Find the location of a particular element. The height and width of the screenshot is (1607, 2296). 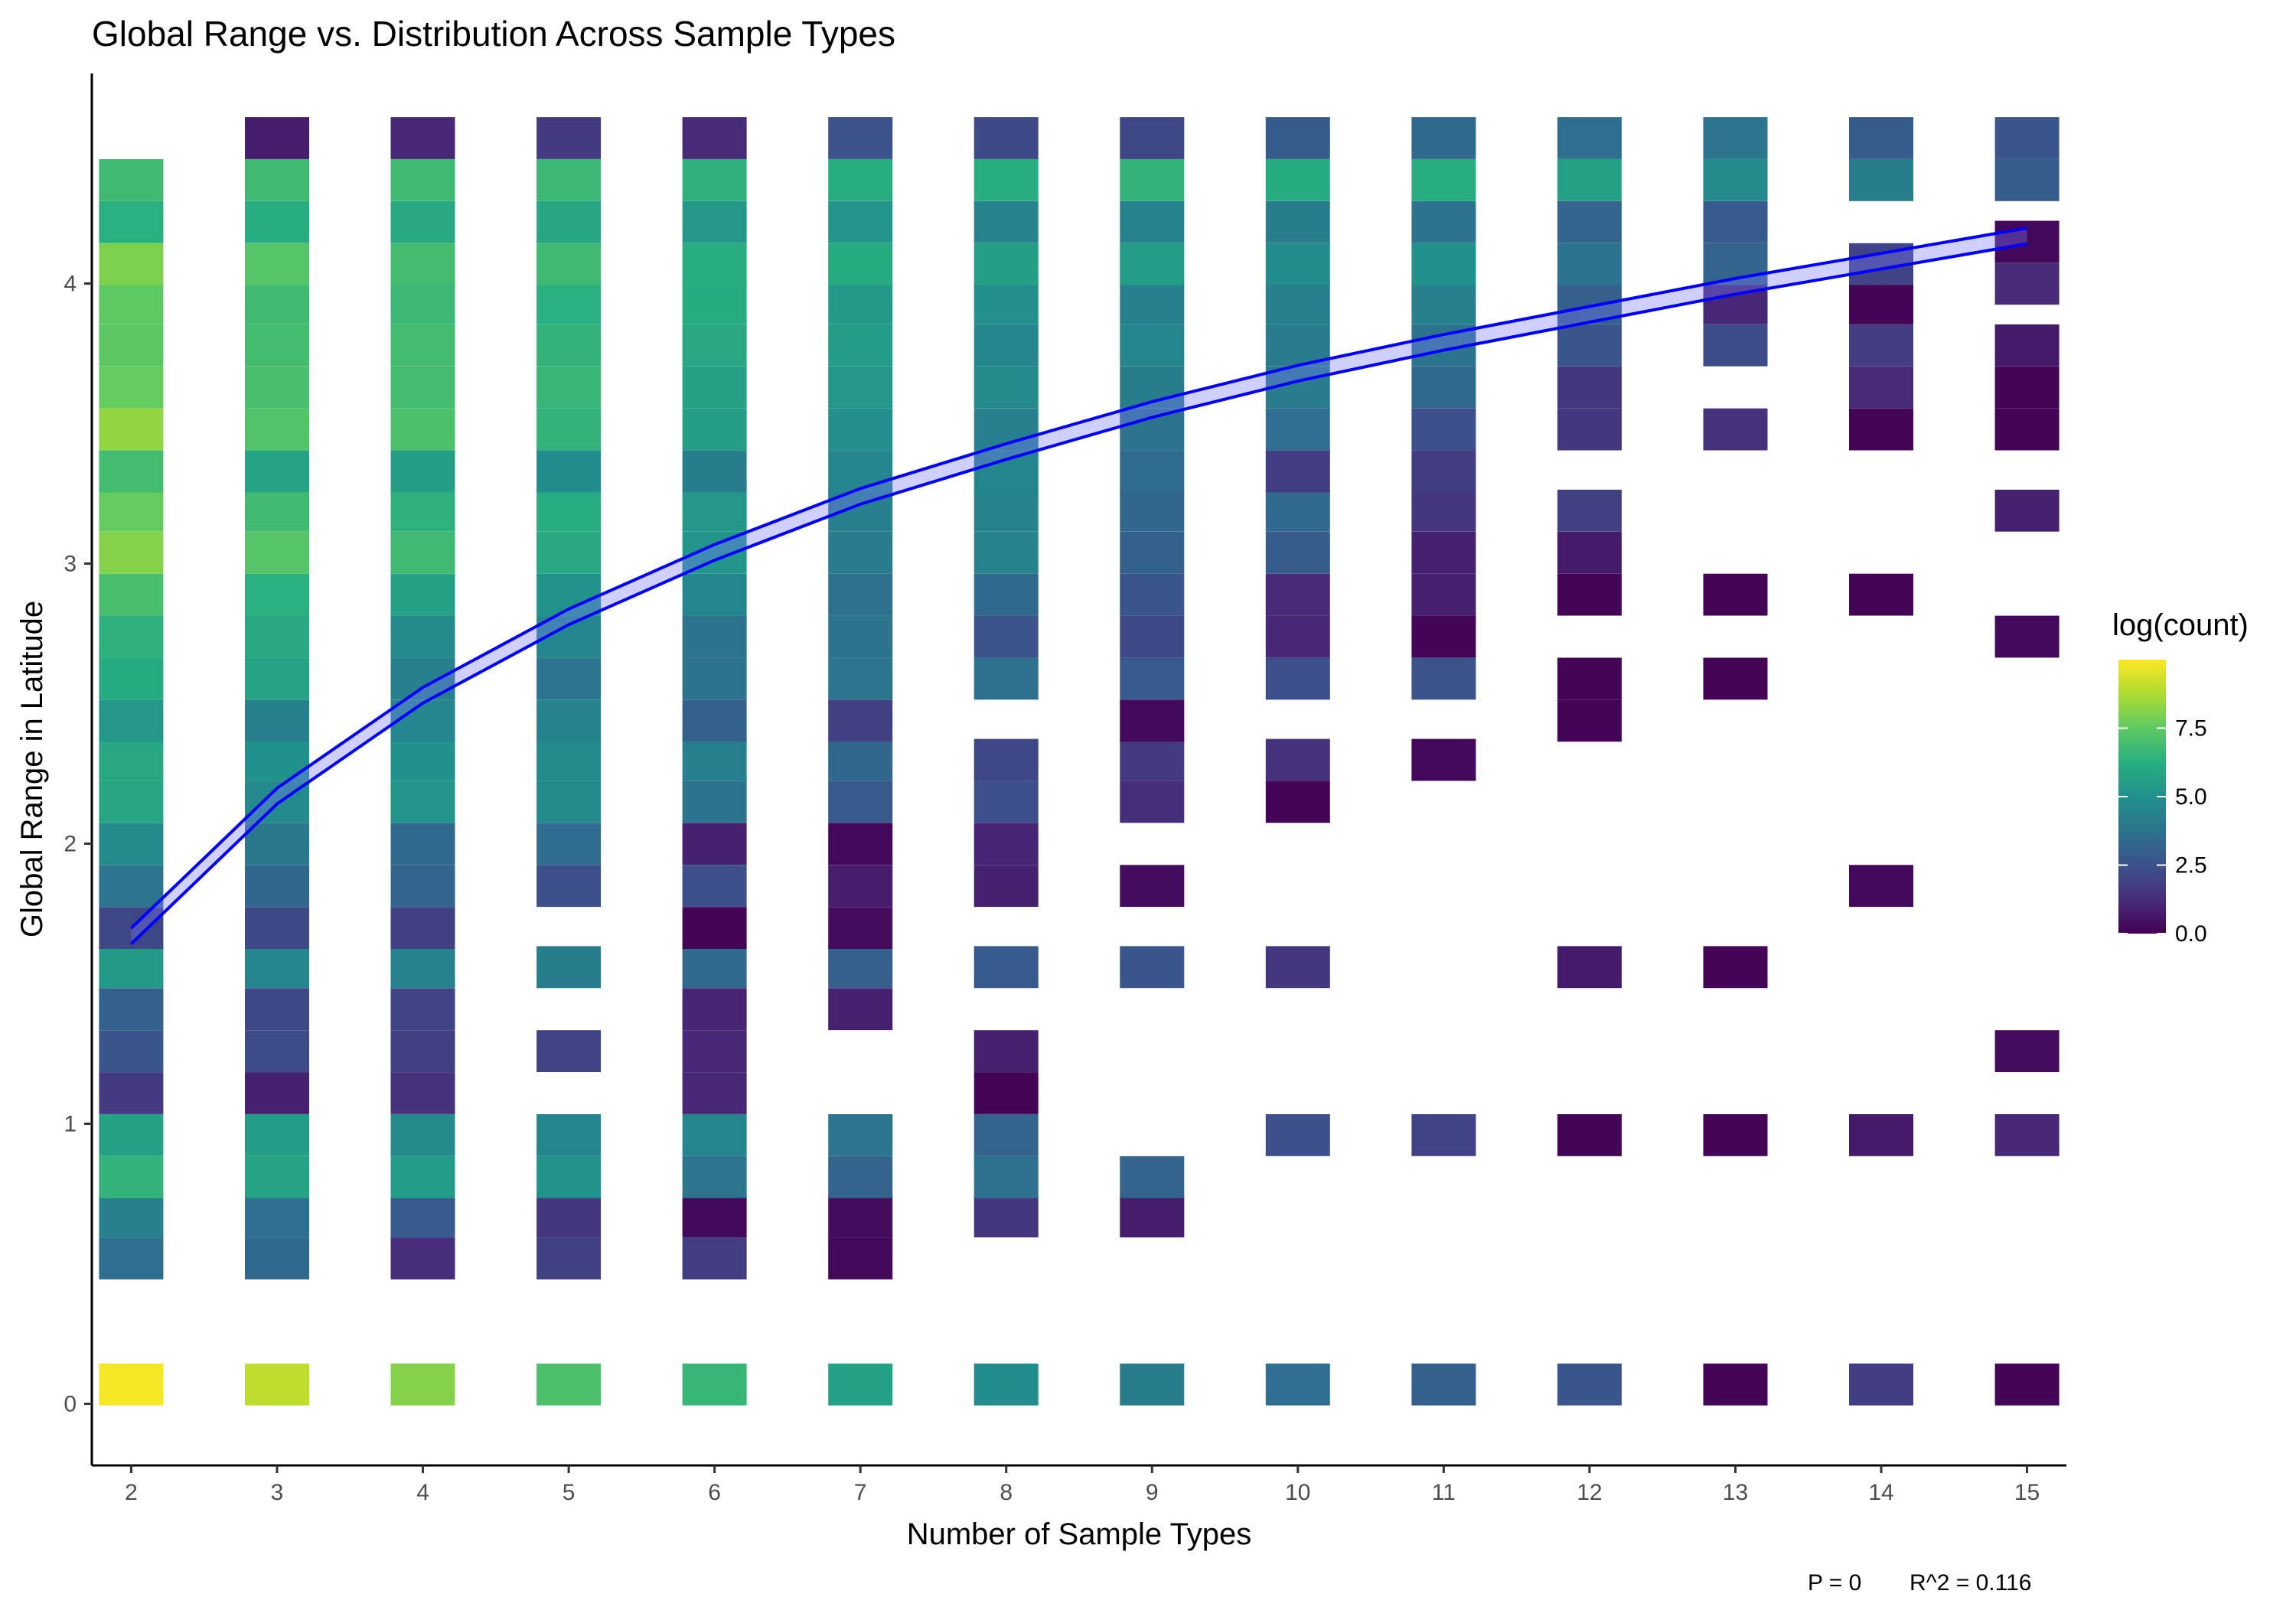

x-tick-label: 4 is located at coordinates (422, 1492).